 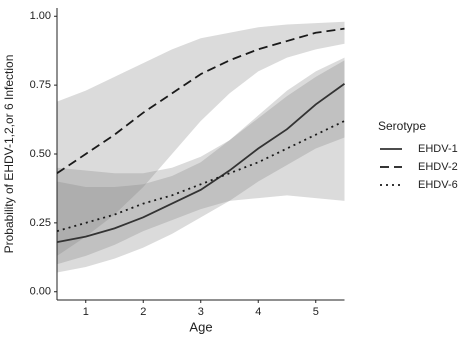 What do you see at coordinates (40, 16) in the screenshot?
I see `y-tick-label: 1.00` at bounding box center [40, 16].